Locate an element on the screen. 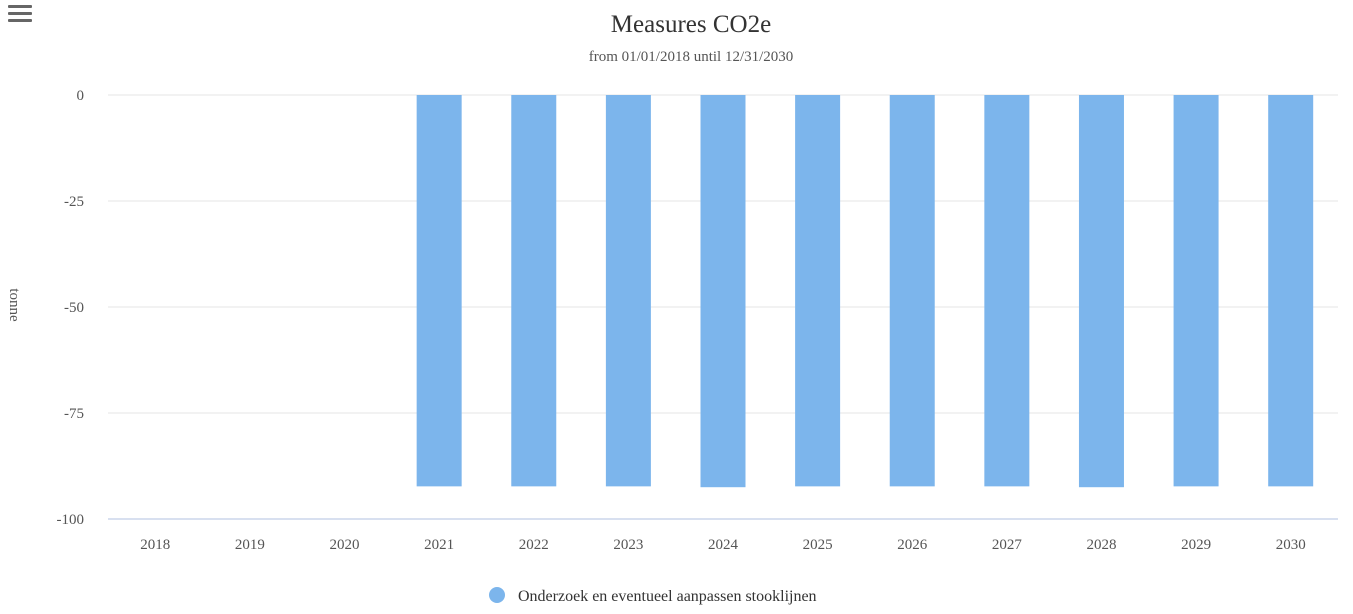 Image resolution: width=1353 pixels, height=614 pixels. x-tick-label: 2030 is located at coordinates (1291, 545).